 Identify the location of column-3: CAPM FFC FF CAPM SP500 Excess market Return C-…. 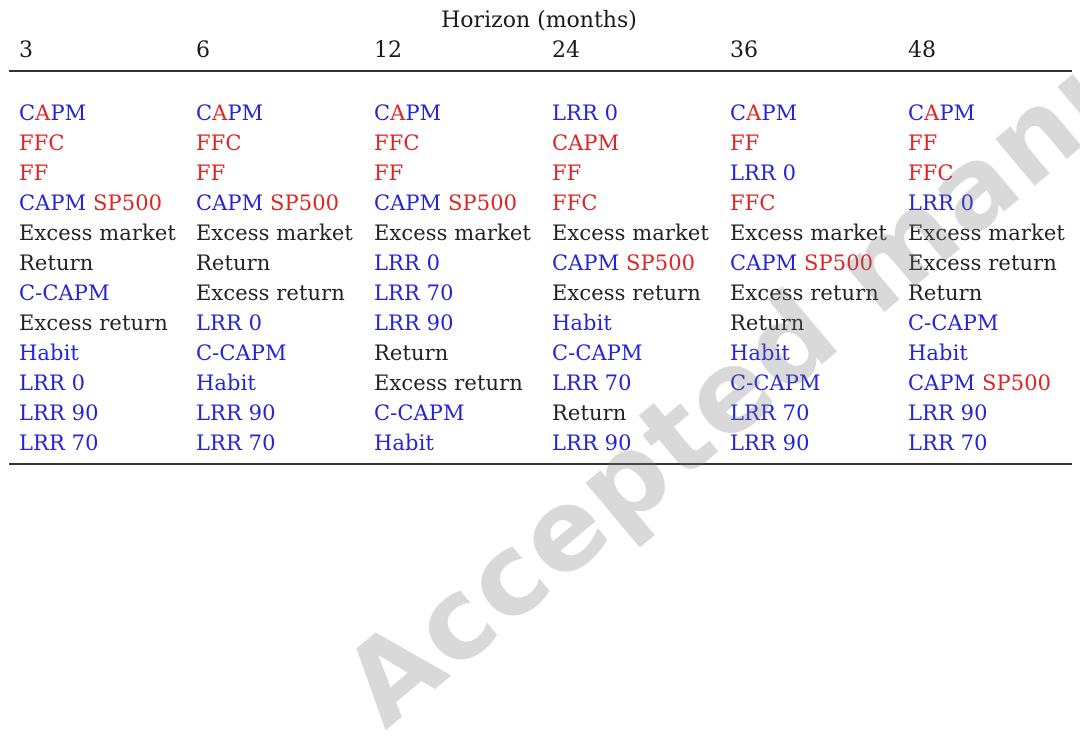
(97, 278).